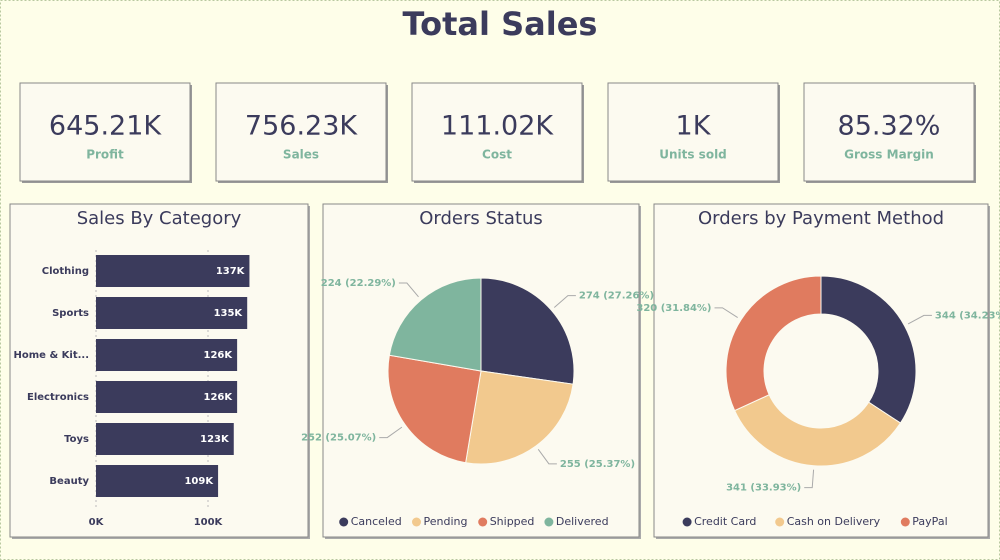 The image size is (1000, 560). Describe the element at coordinates (209, 522) in the screenshot. I see `x-tick-label: 100K` at that location.